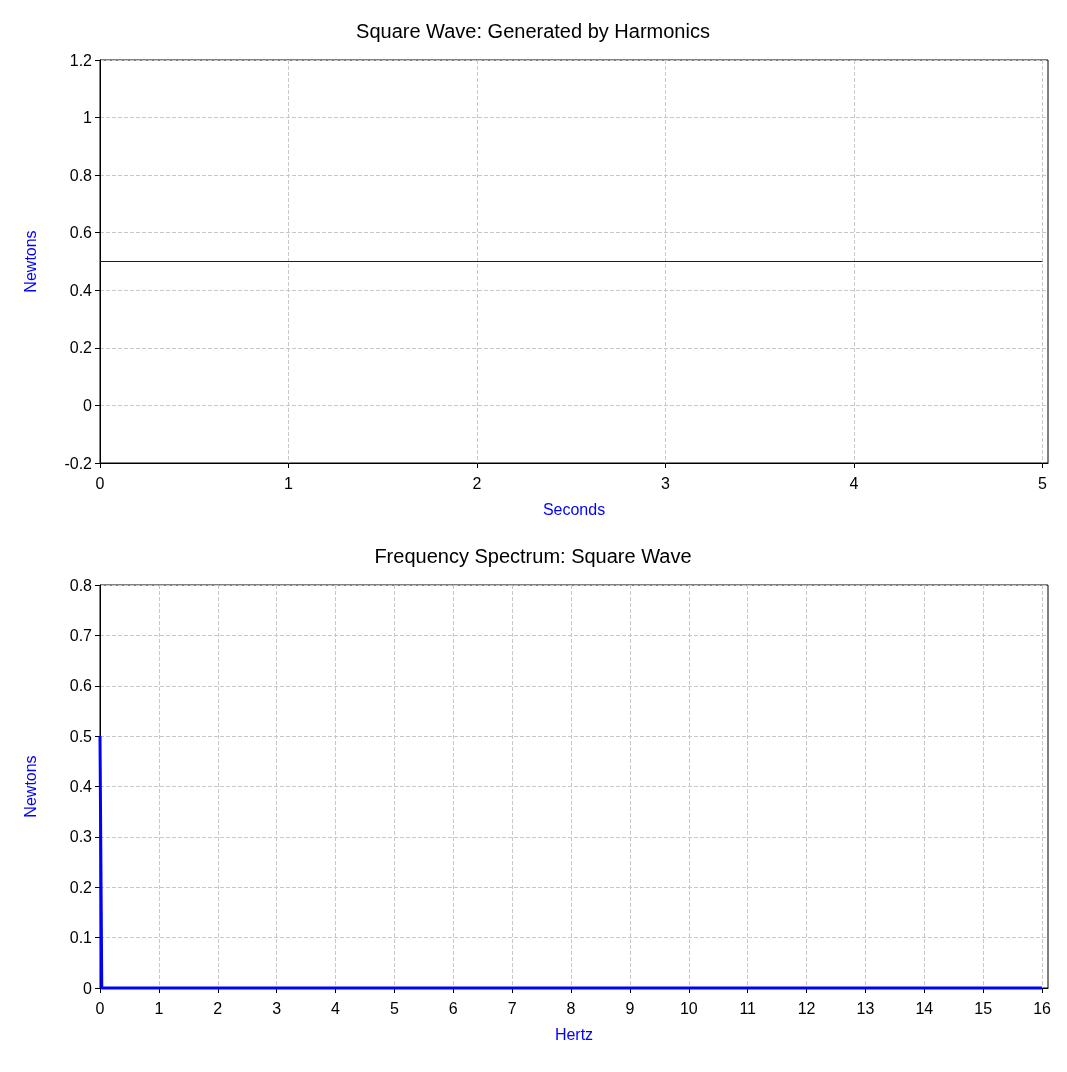 The height and width of the screenshot is (1072, 1067). I want to click on x-tick-label: 8, so click(571, 1008).